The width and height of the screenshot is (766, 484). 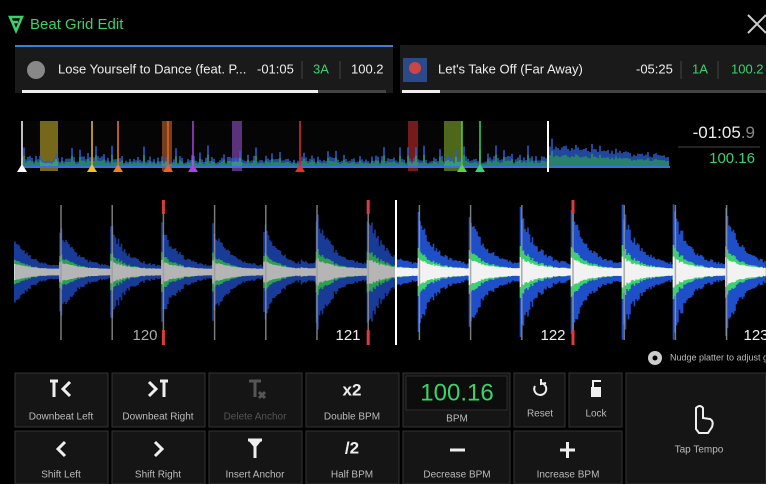 What do you see at coordinates (655, 358) in the screenshot?
I see `platter-icon` at bounding box center [655, 358].